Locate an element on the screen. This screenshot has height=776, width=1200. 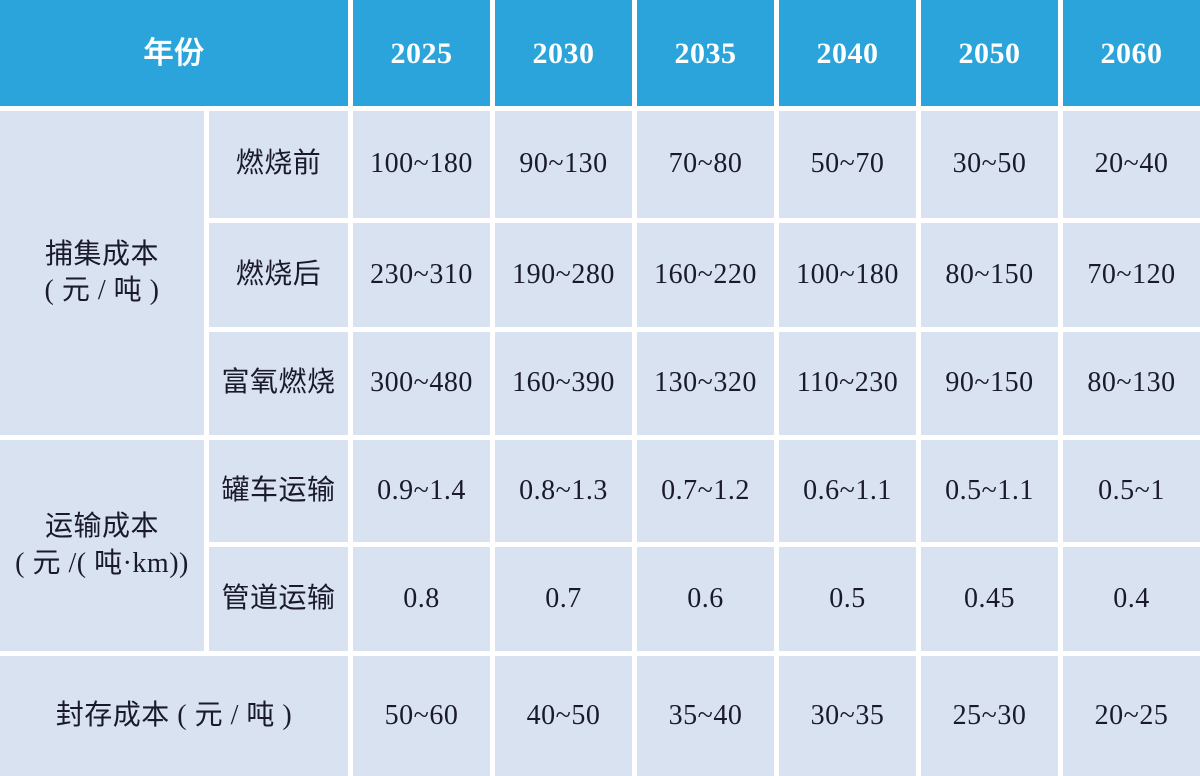
group-label-transport-cost: 运输成本 ( 元 /( 吨·km)) is located at coordinates (102, 545).